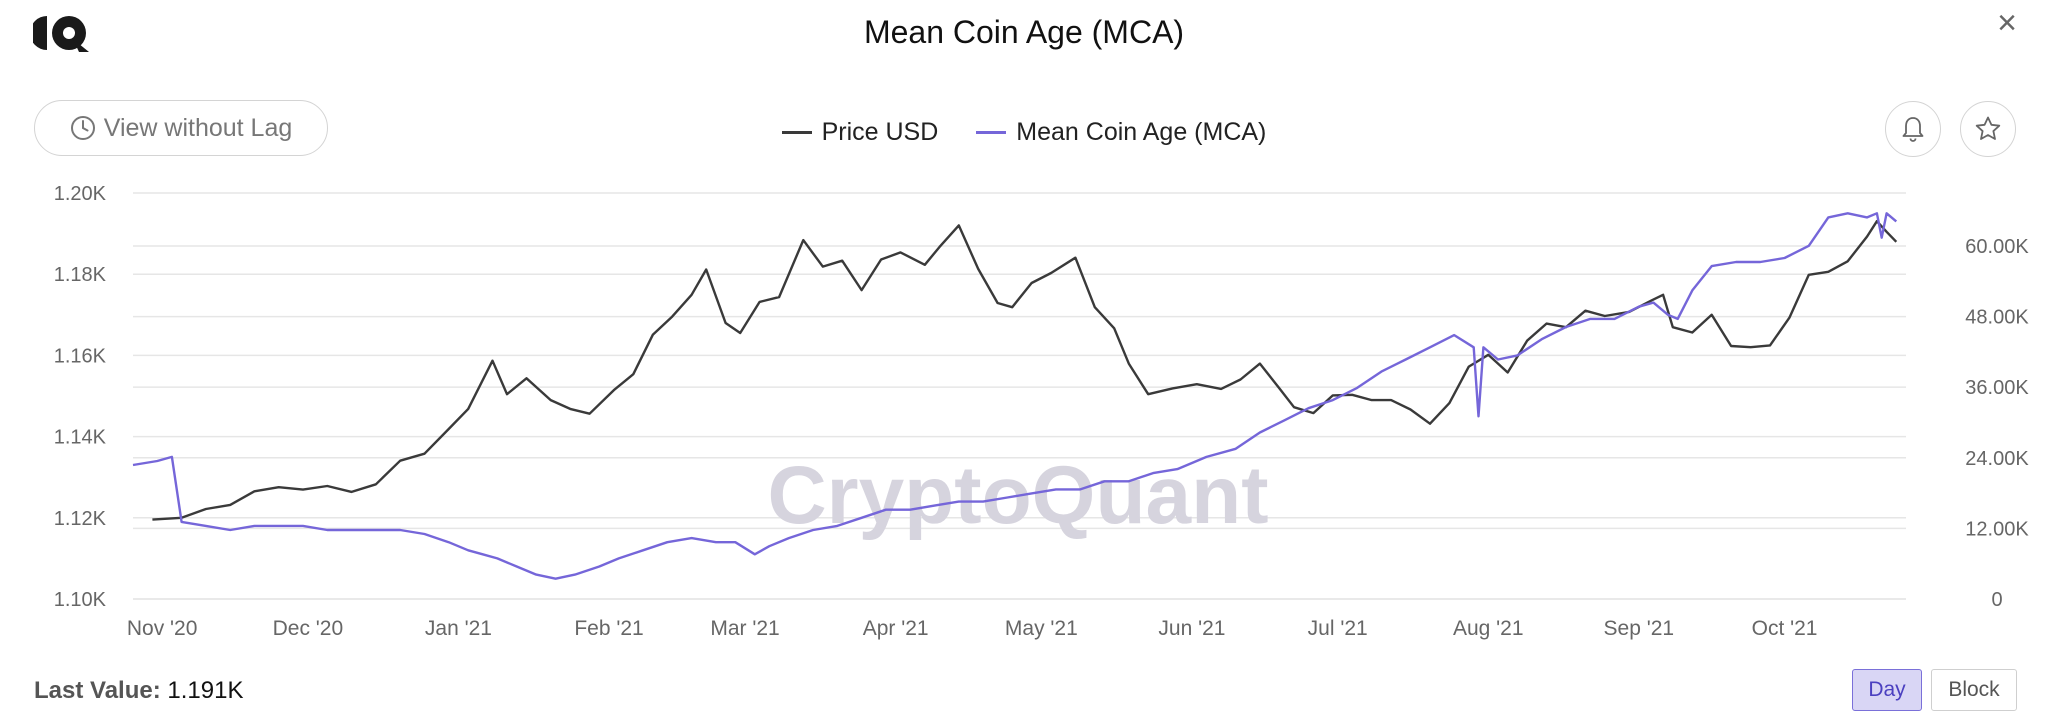  What do you see at coordinates (1488, 628) in the screenshot?
I see `x-tick-label: Aug '21` at bounding box center [1488, 628].